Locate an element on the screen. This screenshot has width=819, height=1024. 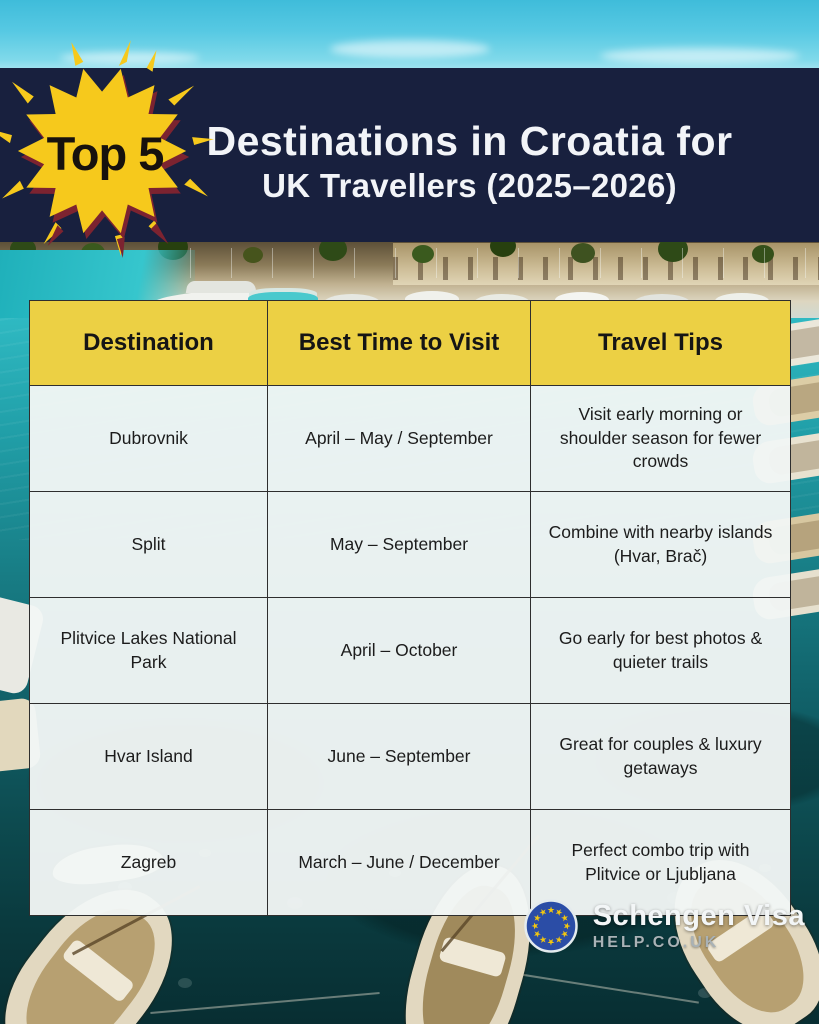
cell-travel-tips: Great for couples & luxury getaways is located at coordinates (660, 756).